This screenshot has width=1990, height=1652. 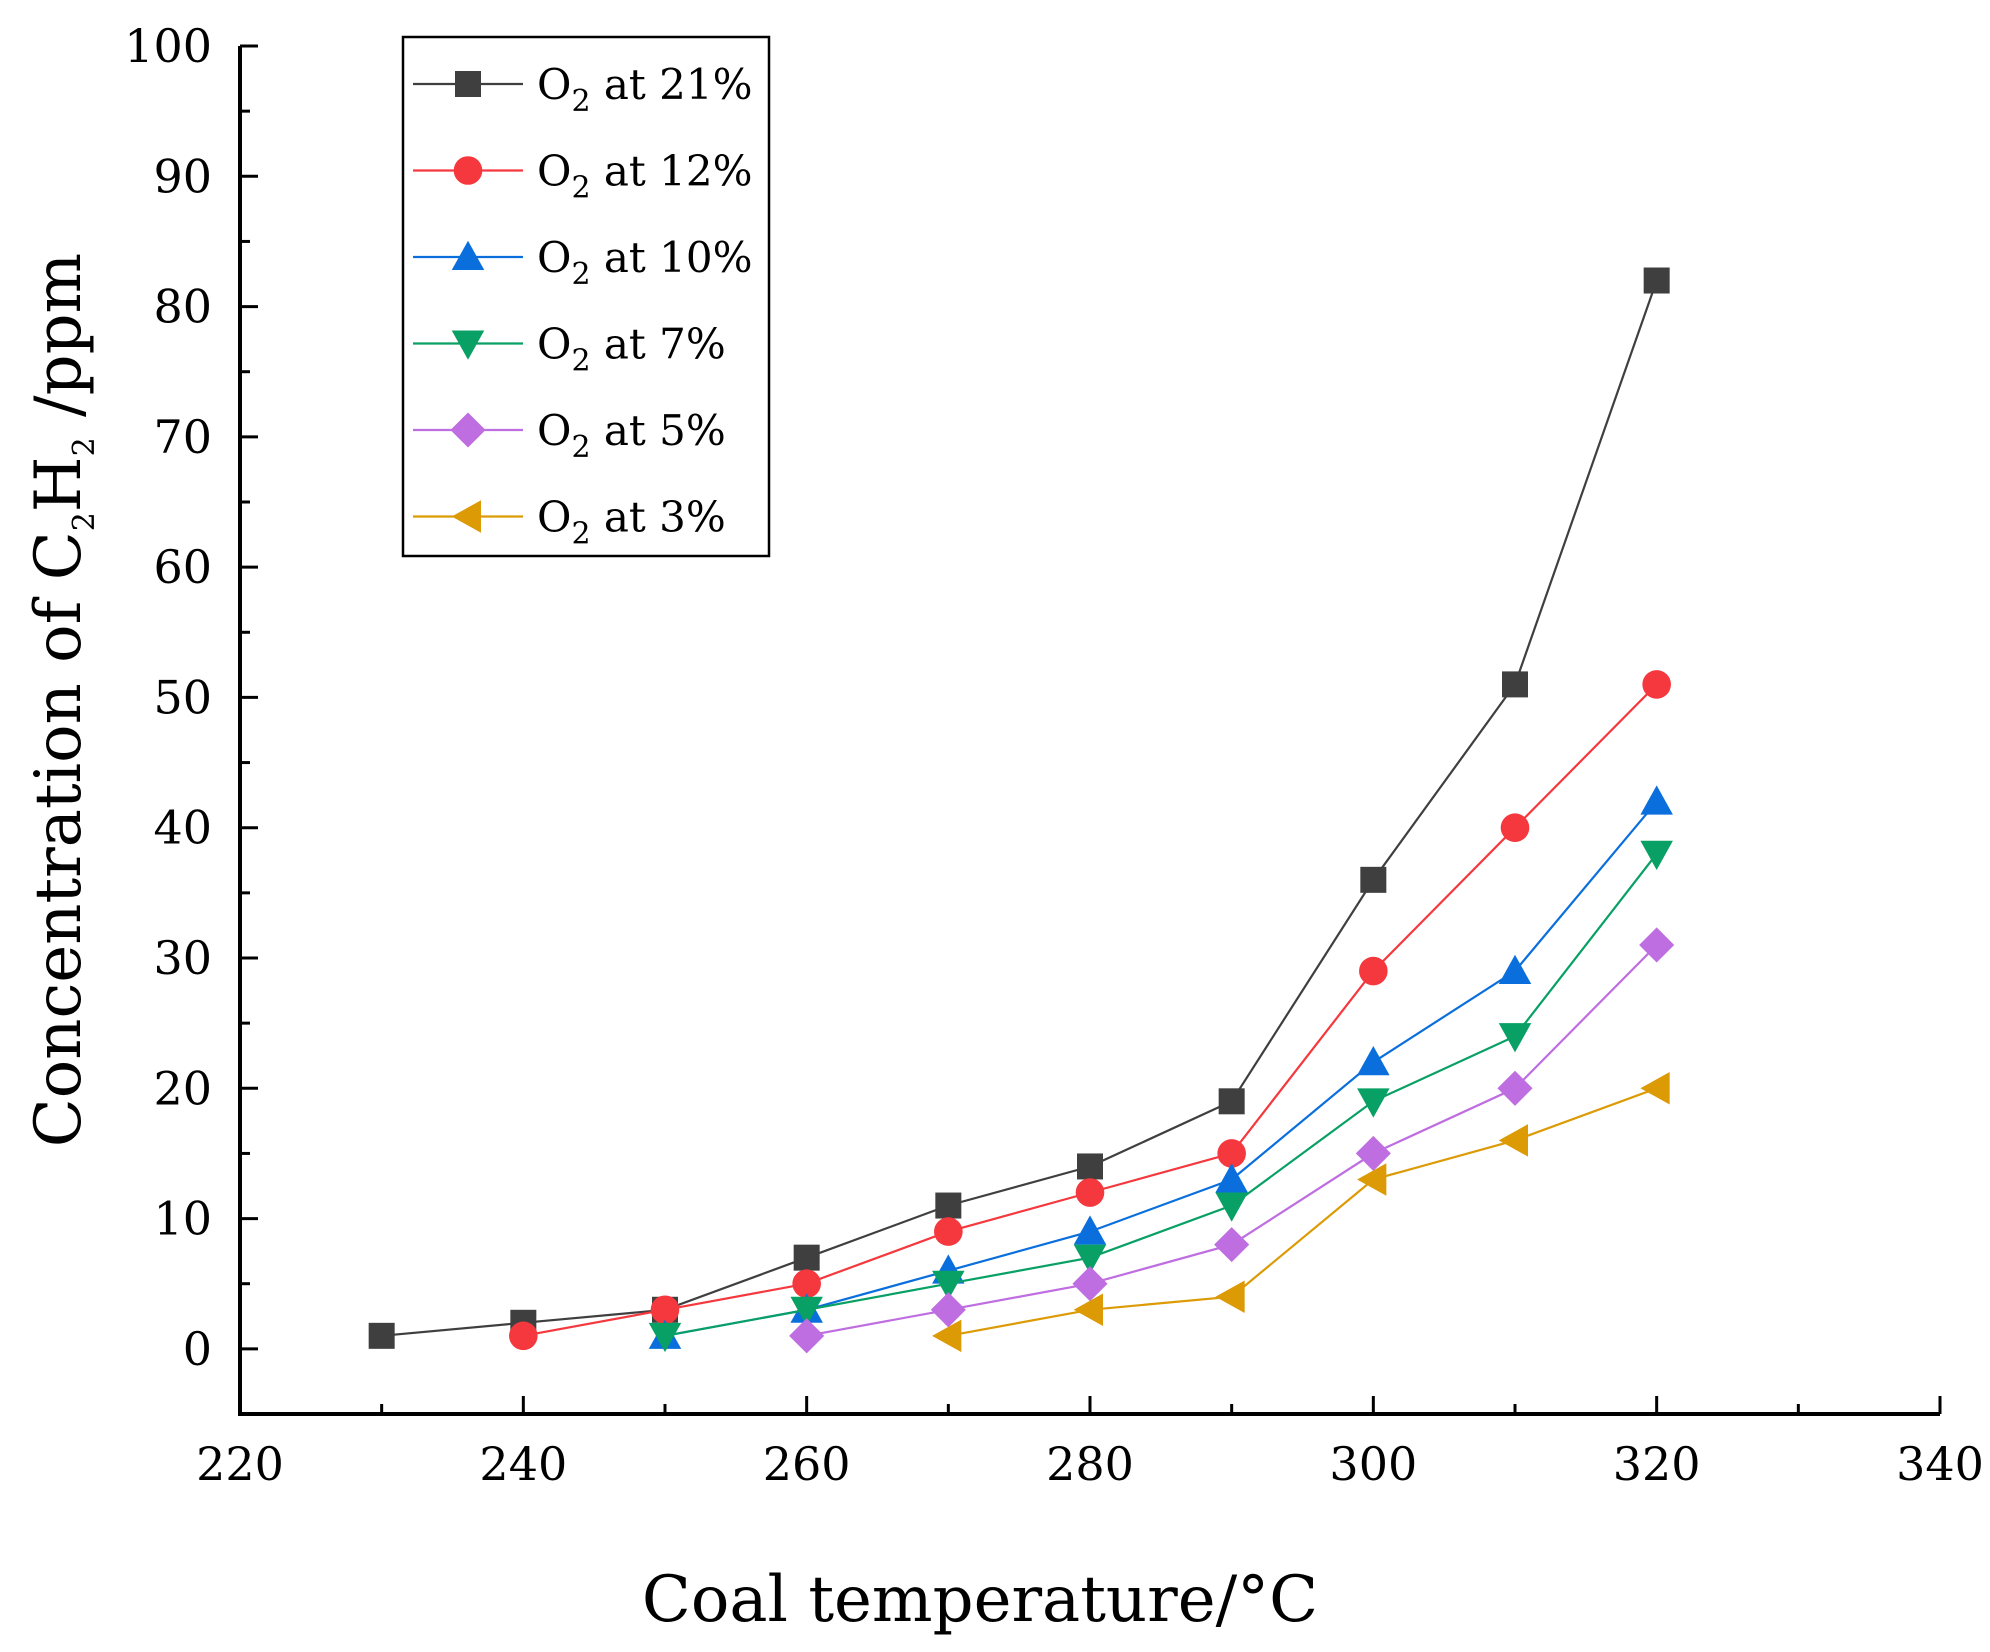 I want to click on x-axis-title: Coal temperature/°C, so click(x=980, y=1600).